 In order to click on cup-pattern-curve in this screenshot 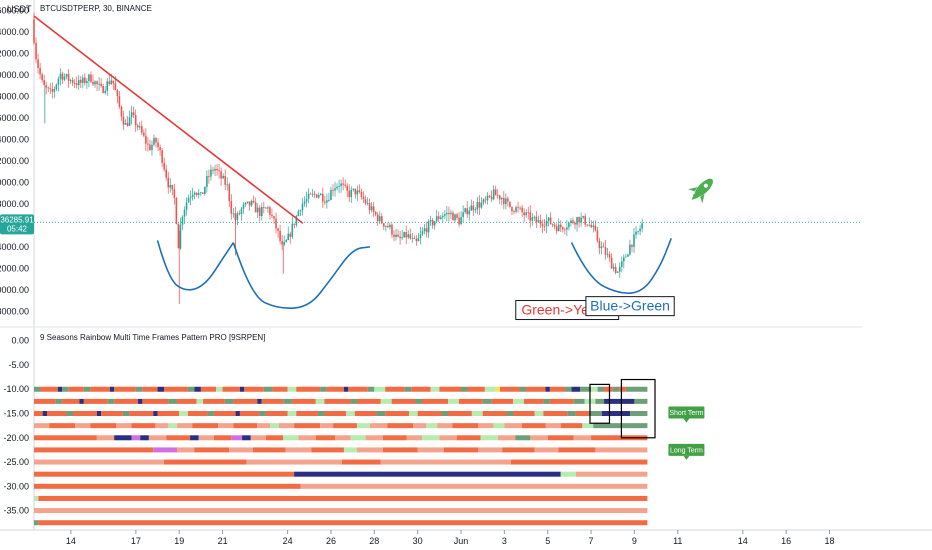, I will do `click(301, 275)`.